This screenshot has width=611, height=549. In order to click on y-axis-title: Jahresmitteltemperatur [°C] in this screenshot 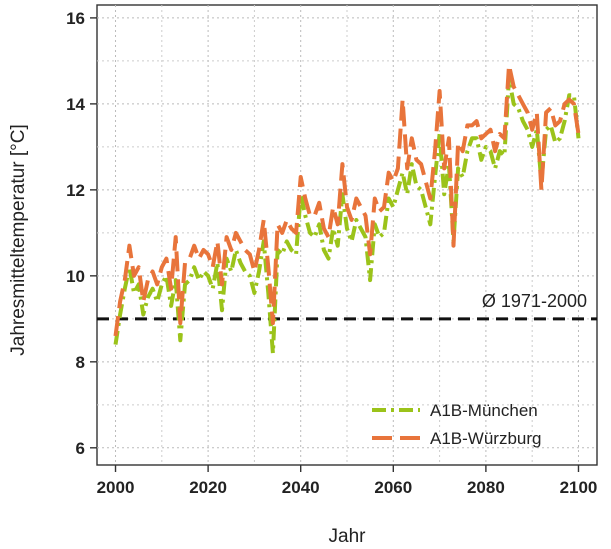, I will do `click(18, 239)`.